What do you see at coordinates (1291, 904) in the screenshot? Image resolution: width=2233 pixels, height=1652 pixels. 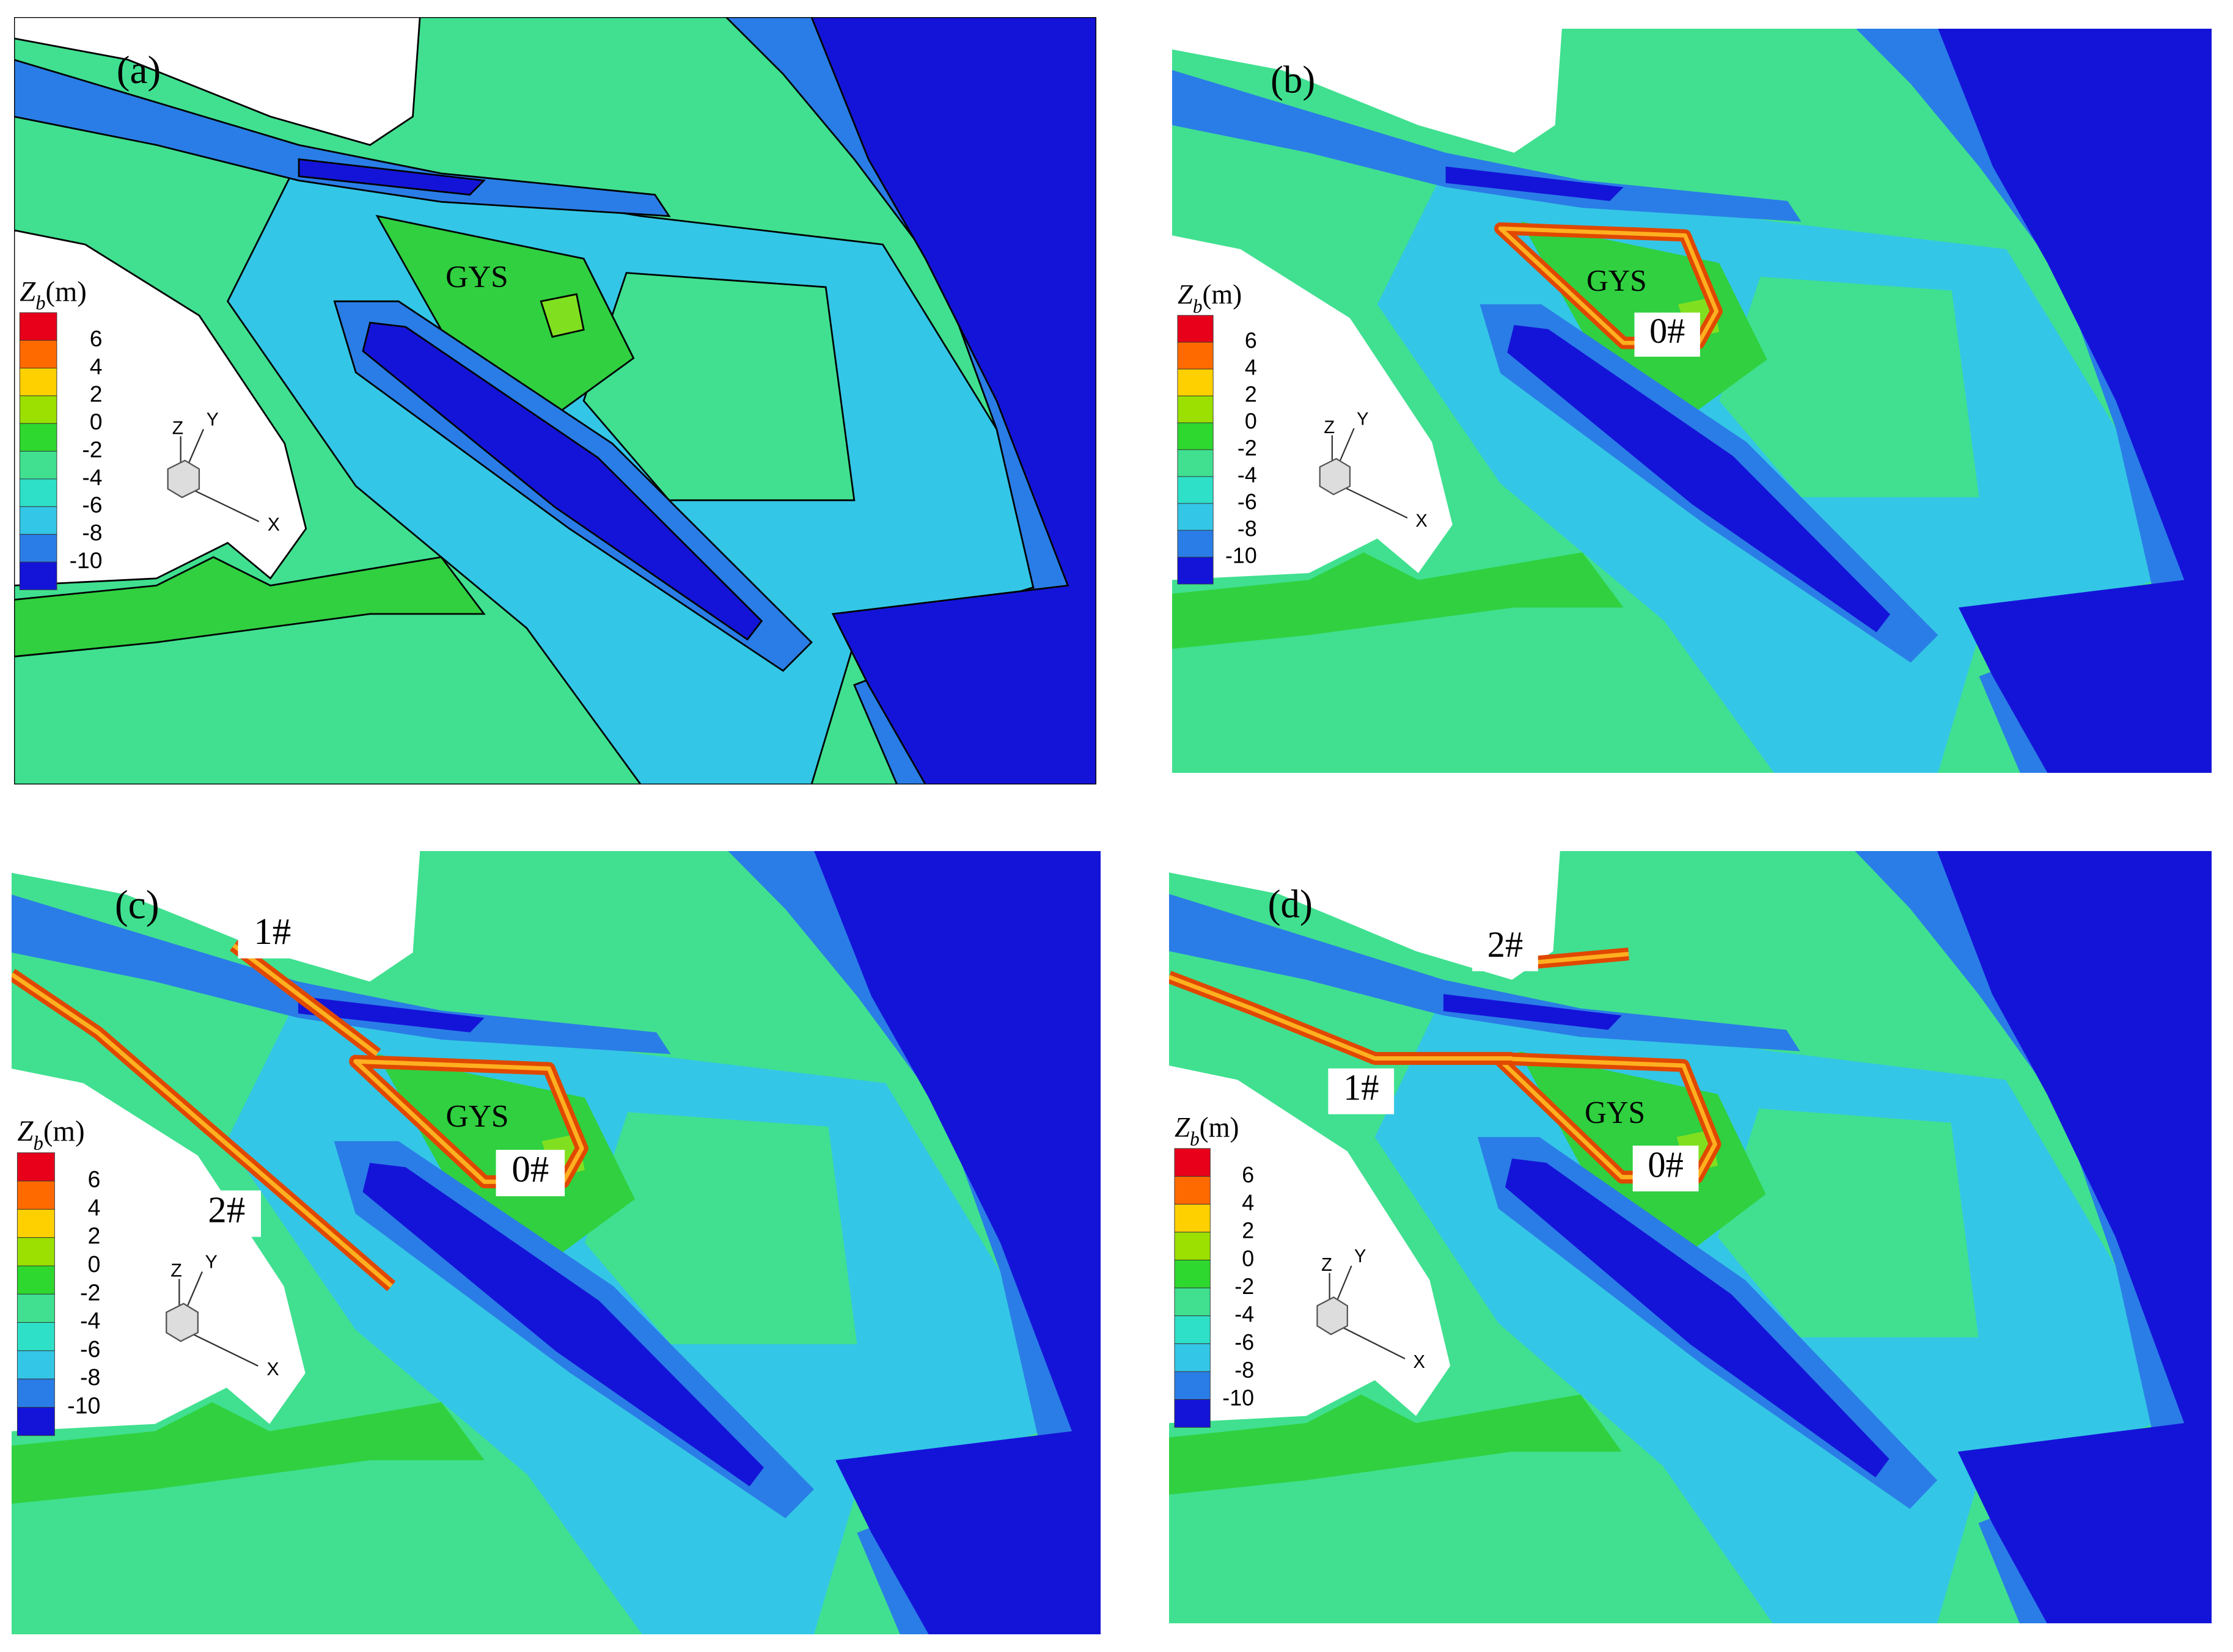 I see `panel-label: (d)` at bounding box center [1291, 904].